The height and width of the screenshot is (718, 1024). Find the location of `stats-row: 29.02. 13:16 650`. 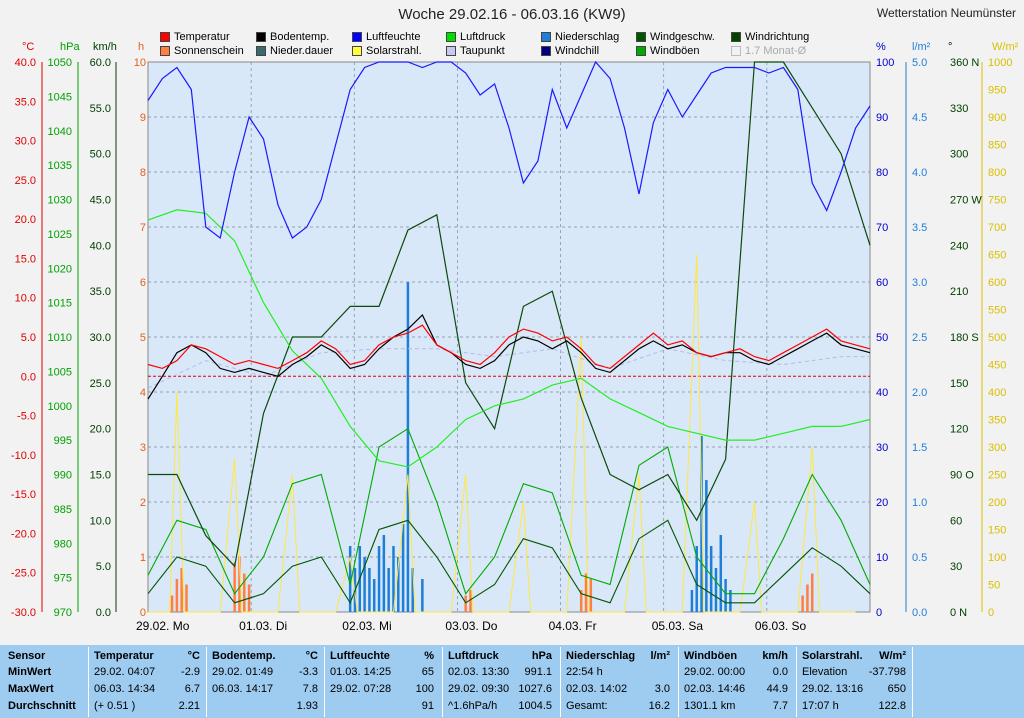

stats-row: 29.02. 13:16 650 is located at coordinates (854, 691).